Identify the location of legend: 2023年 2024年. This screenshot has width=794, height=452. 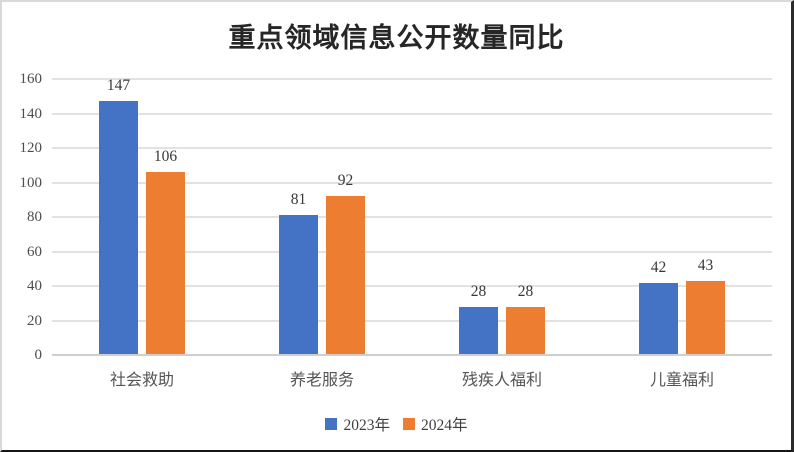
(396, 424).